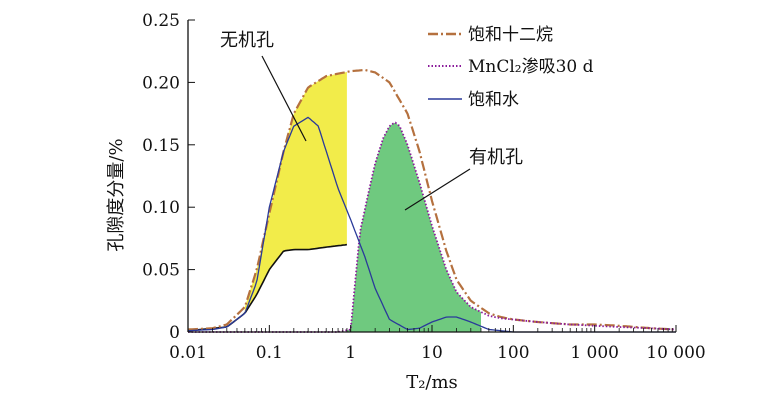 The image size is (766, 409). I want to click on y-tick-label: 0.05, so click(161, 271).